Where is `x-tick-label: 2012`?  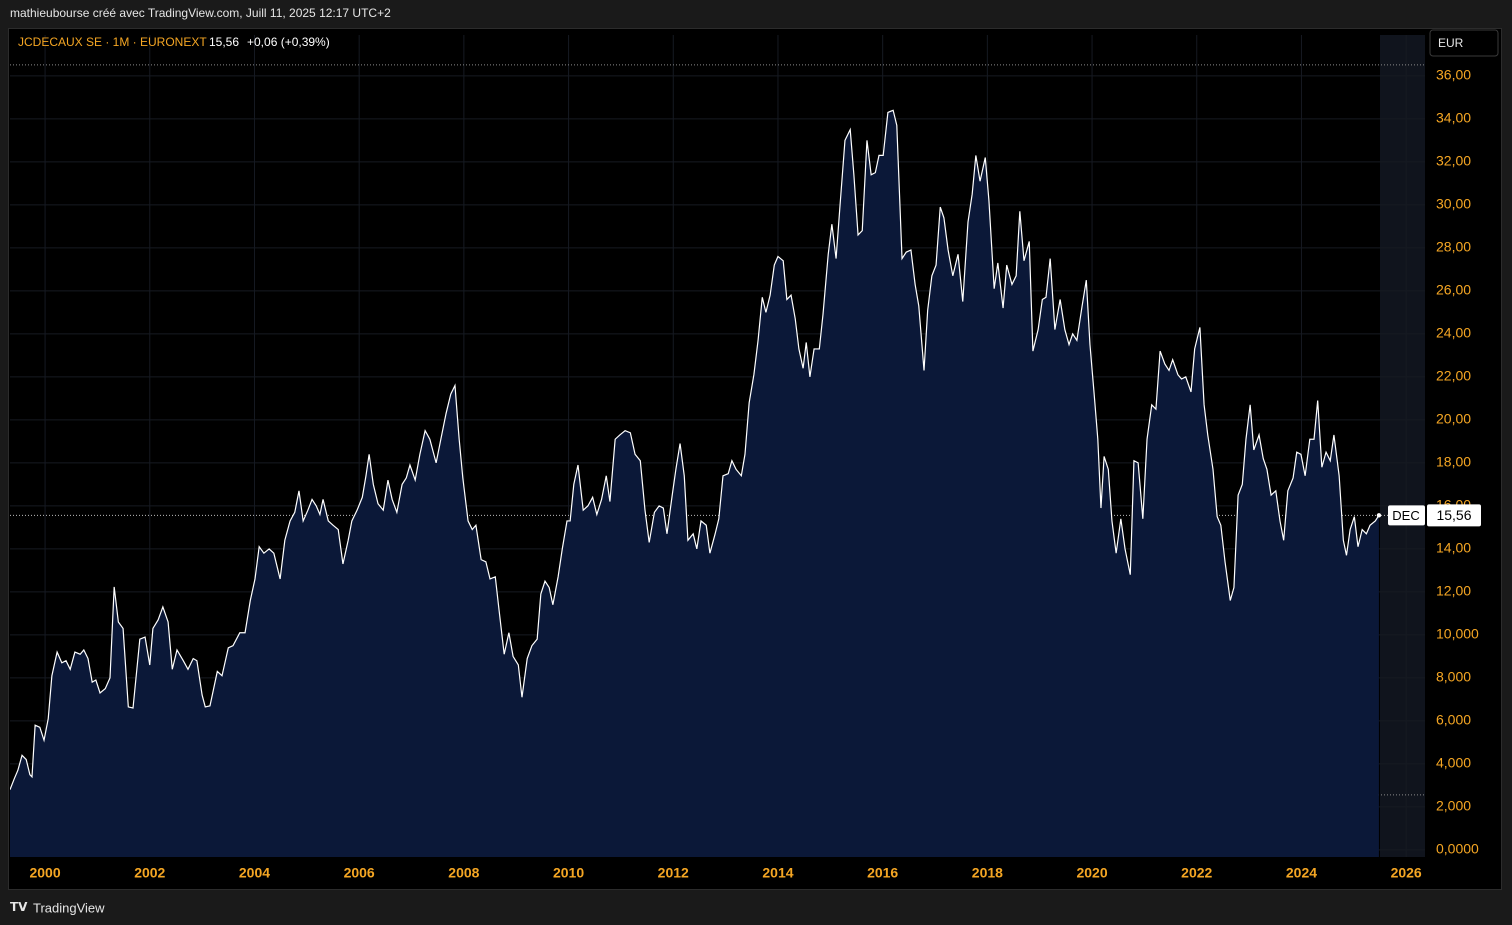 x-tick-label: 2012 is located at coordinates (673, 873).